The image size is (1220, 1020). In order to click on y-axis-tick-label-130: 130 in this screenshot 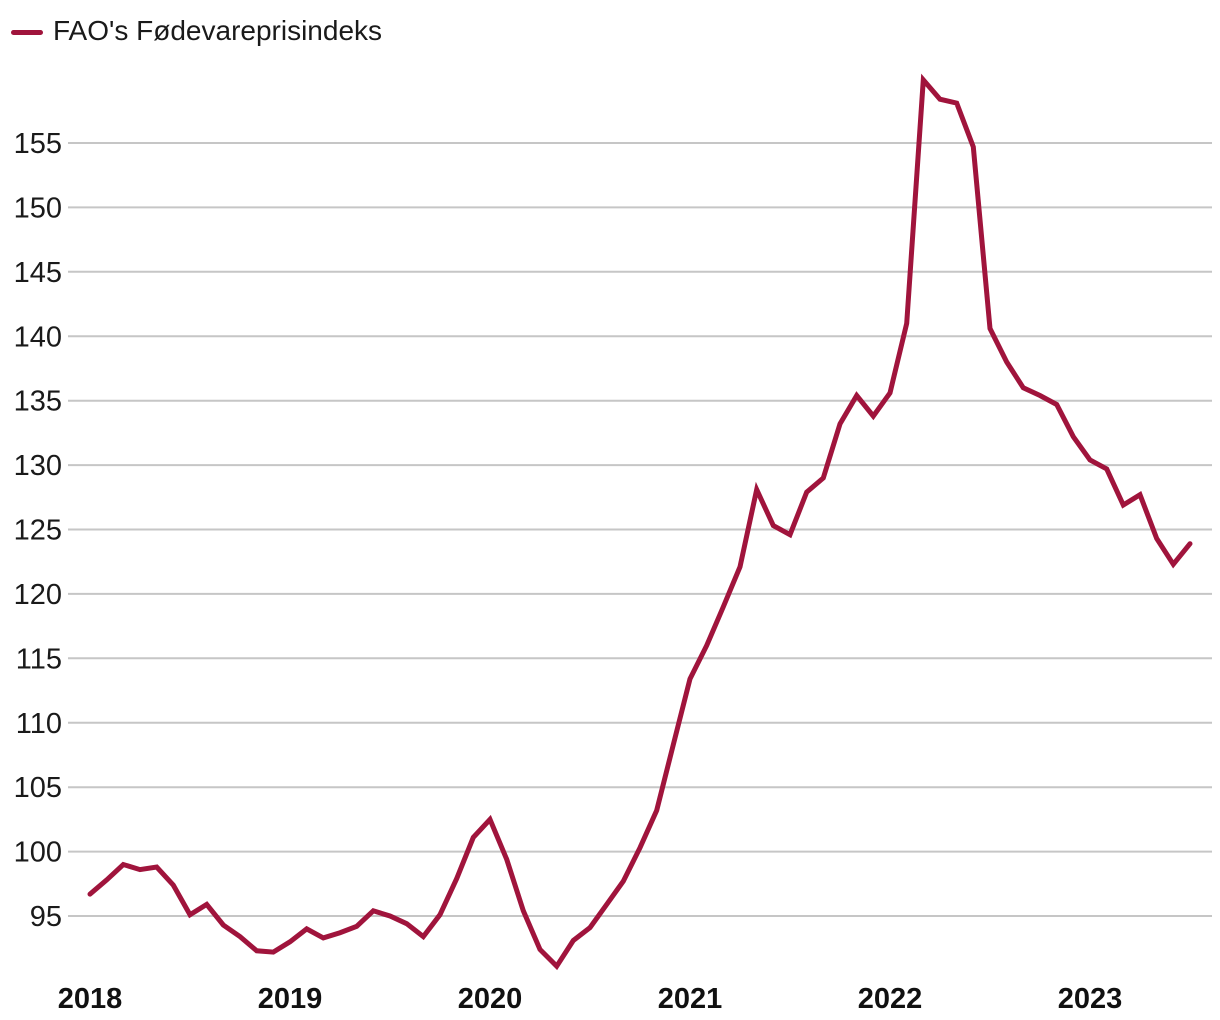, I will do `click(38, 466)`.